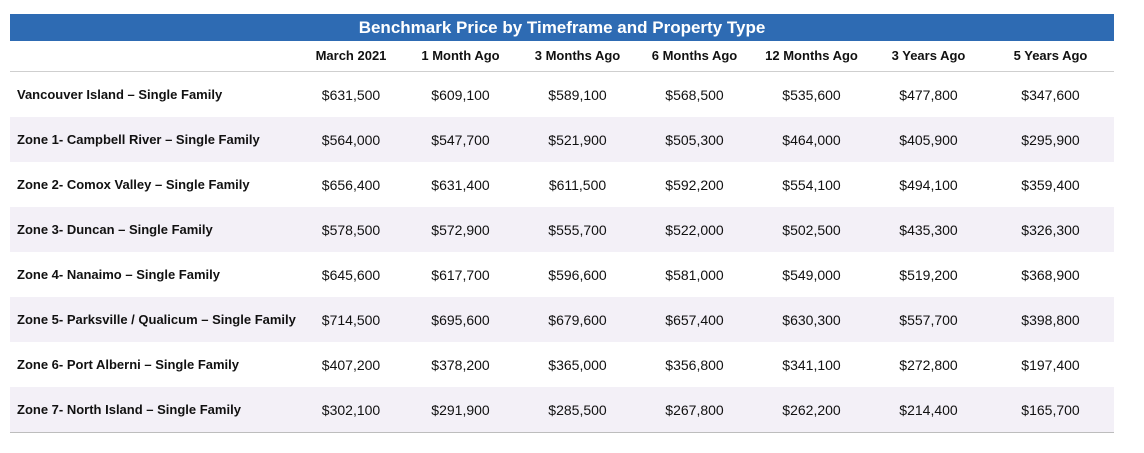 This screenshot has width=1144, height=453. Describe the element at coordinates (811, 139) in the screenshot. I see `price-cell: $464,000` at that location.